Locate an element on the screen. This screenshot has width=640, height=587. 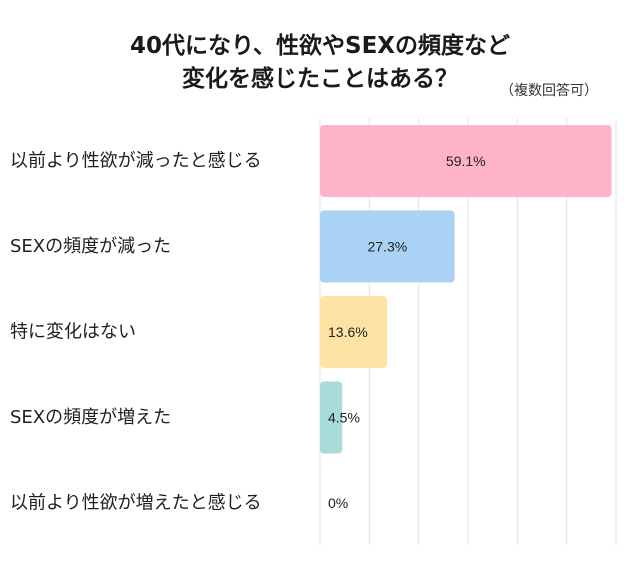
chart-note: （複数回答可） is located at coordinates (549, 91).